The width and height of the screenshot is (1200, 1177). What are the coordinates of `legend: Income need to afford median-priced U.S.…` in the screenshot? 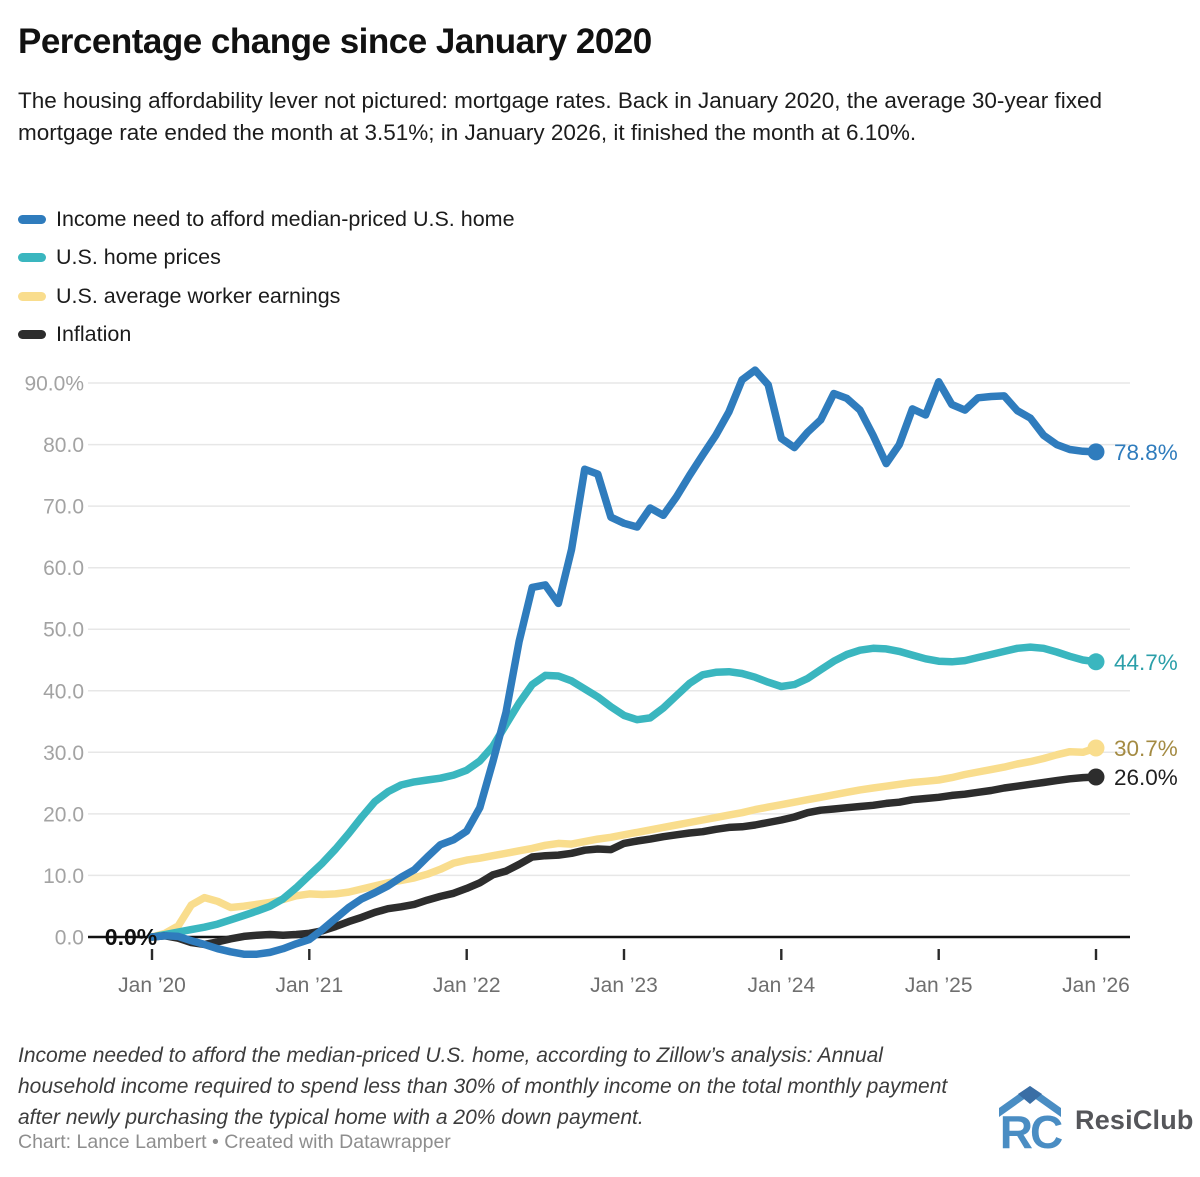 It's located at (266, 283).